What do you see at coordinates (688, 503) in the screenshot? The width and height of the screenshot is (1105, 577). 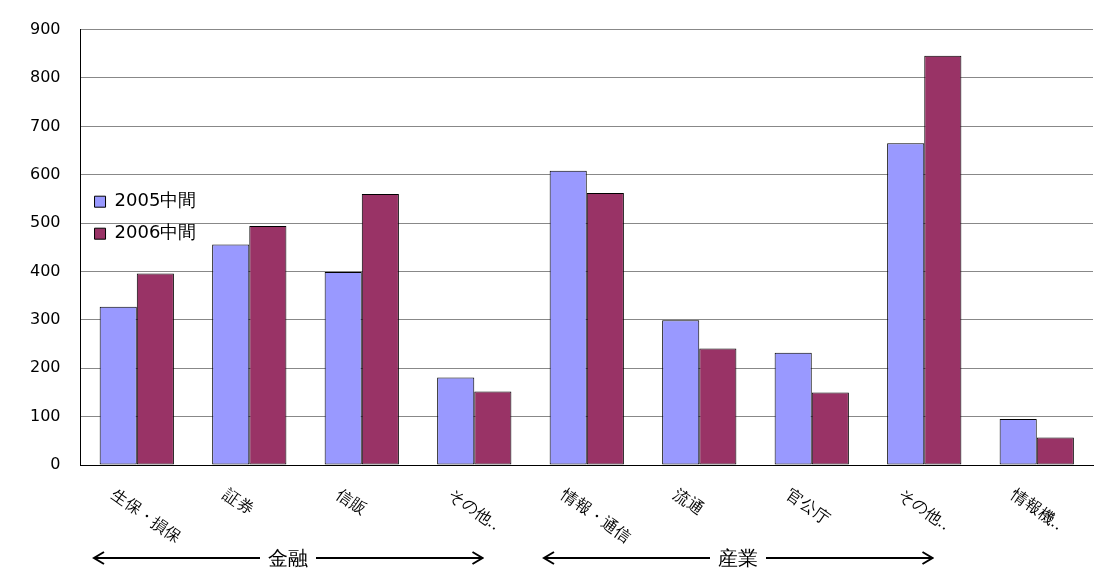 I see `x-tick-label: 流通` at bounding box center [688, 503].